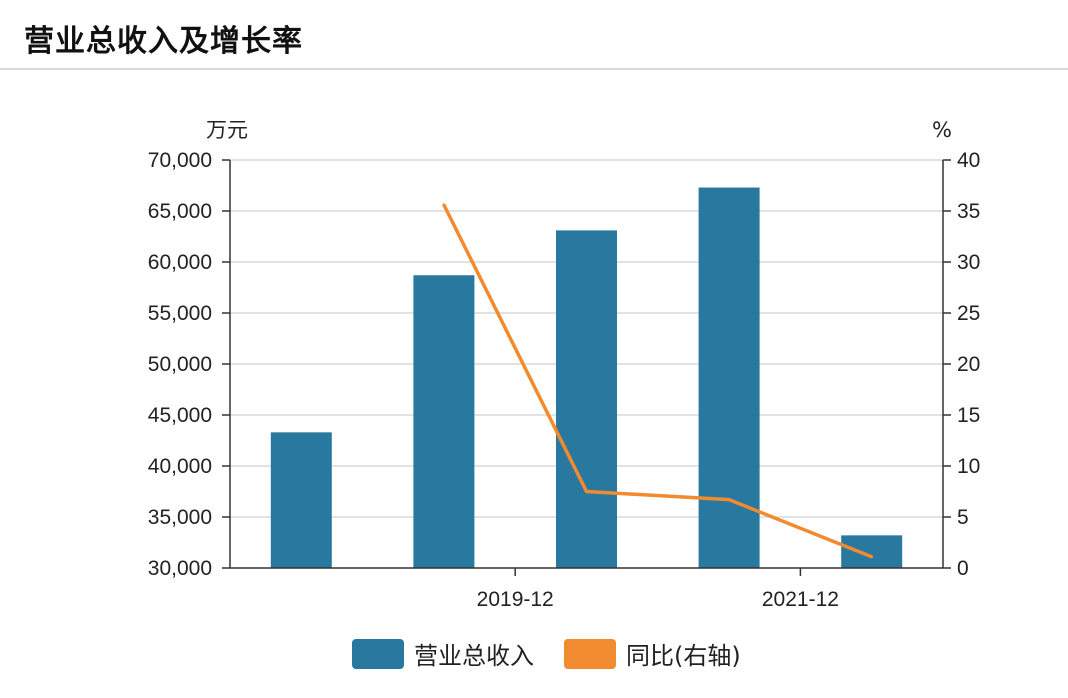 This screenshot has height=698, width=1068. Describe the element at coordinates (180, 160) in the screenshot. I see `left-tick-label: 70,000` at that location.